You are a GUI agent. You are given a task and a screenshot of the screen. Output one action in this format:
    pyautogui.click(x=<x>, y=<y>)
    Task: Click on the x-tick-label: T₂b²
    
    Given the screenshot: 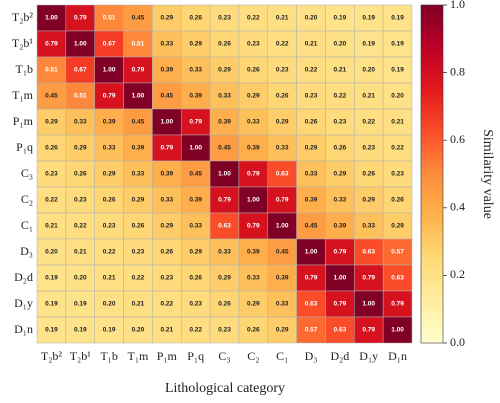 What is the action you would take?
    pyautogui.click(x=52, y=356)
    